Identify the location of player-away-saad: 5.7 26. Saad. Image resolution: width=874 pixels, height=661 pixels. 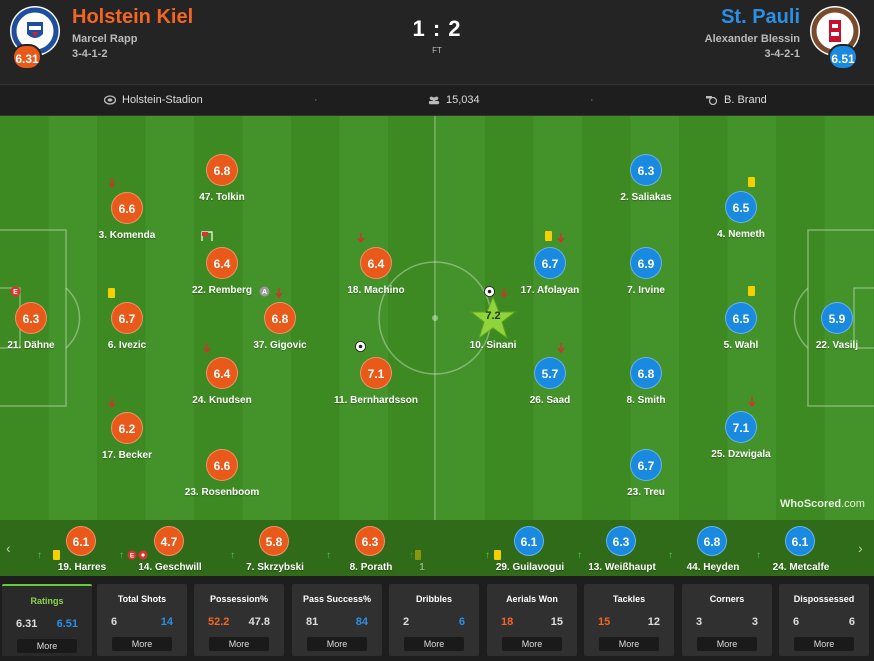
(550, 380).